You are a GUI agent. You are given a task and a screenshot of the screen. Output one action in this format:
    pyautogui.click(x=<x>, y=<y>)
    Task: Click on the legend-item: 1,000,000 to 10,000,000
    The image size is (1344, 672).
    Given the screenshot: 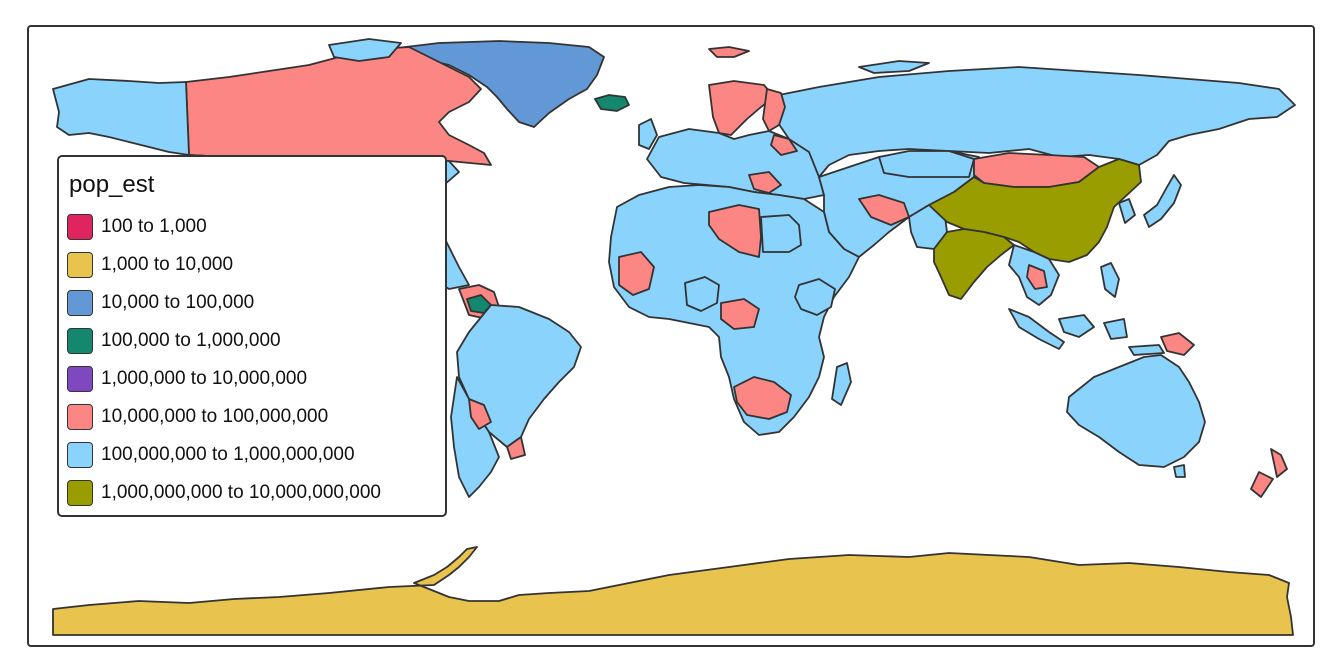 What is the action you would take?
    pyautogui.click(x=224, y=379)
    